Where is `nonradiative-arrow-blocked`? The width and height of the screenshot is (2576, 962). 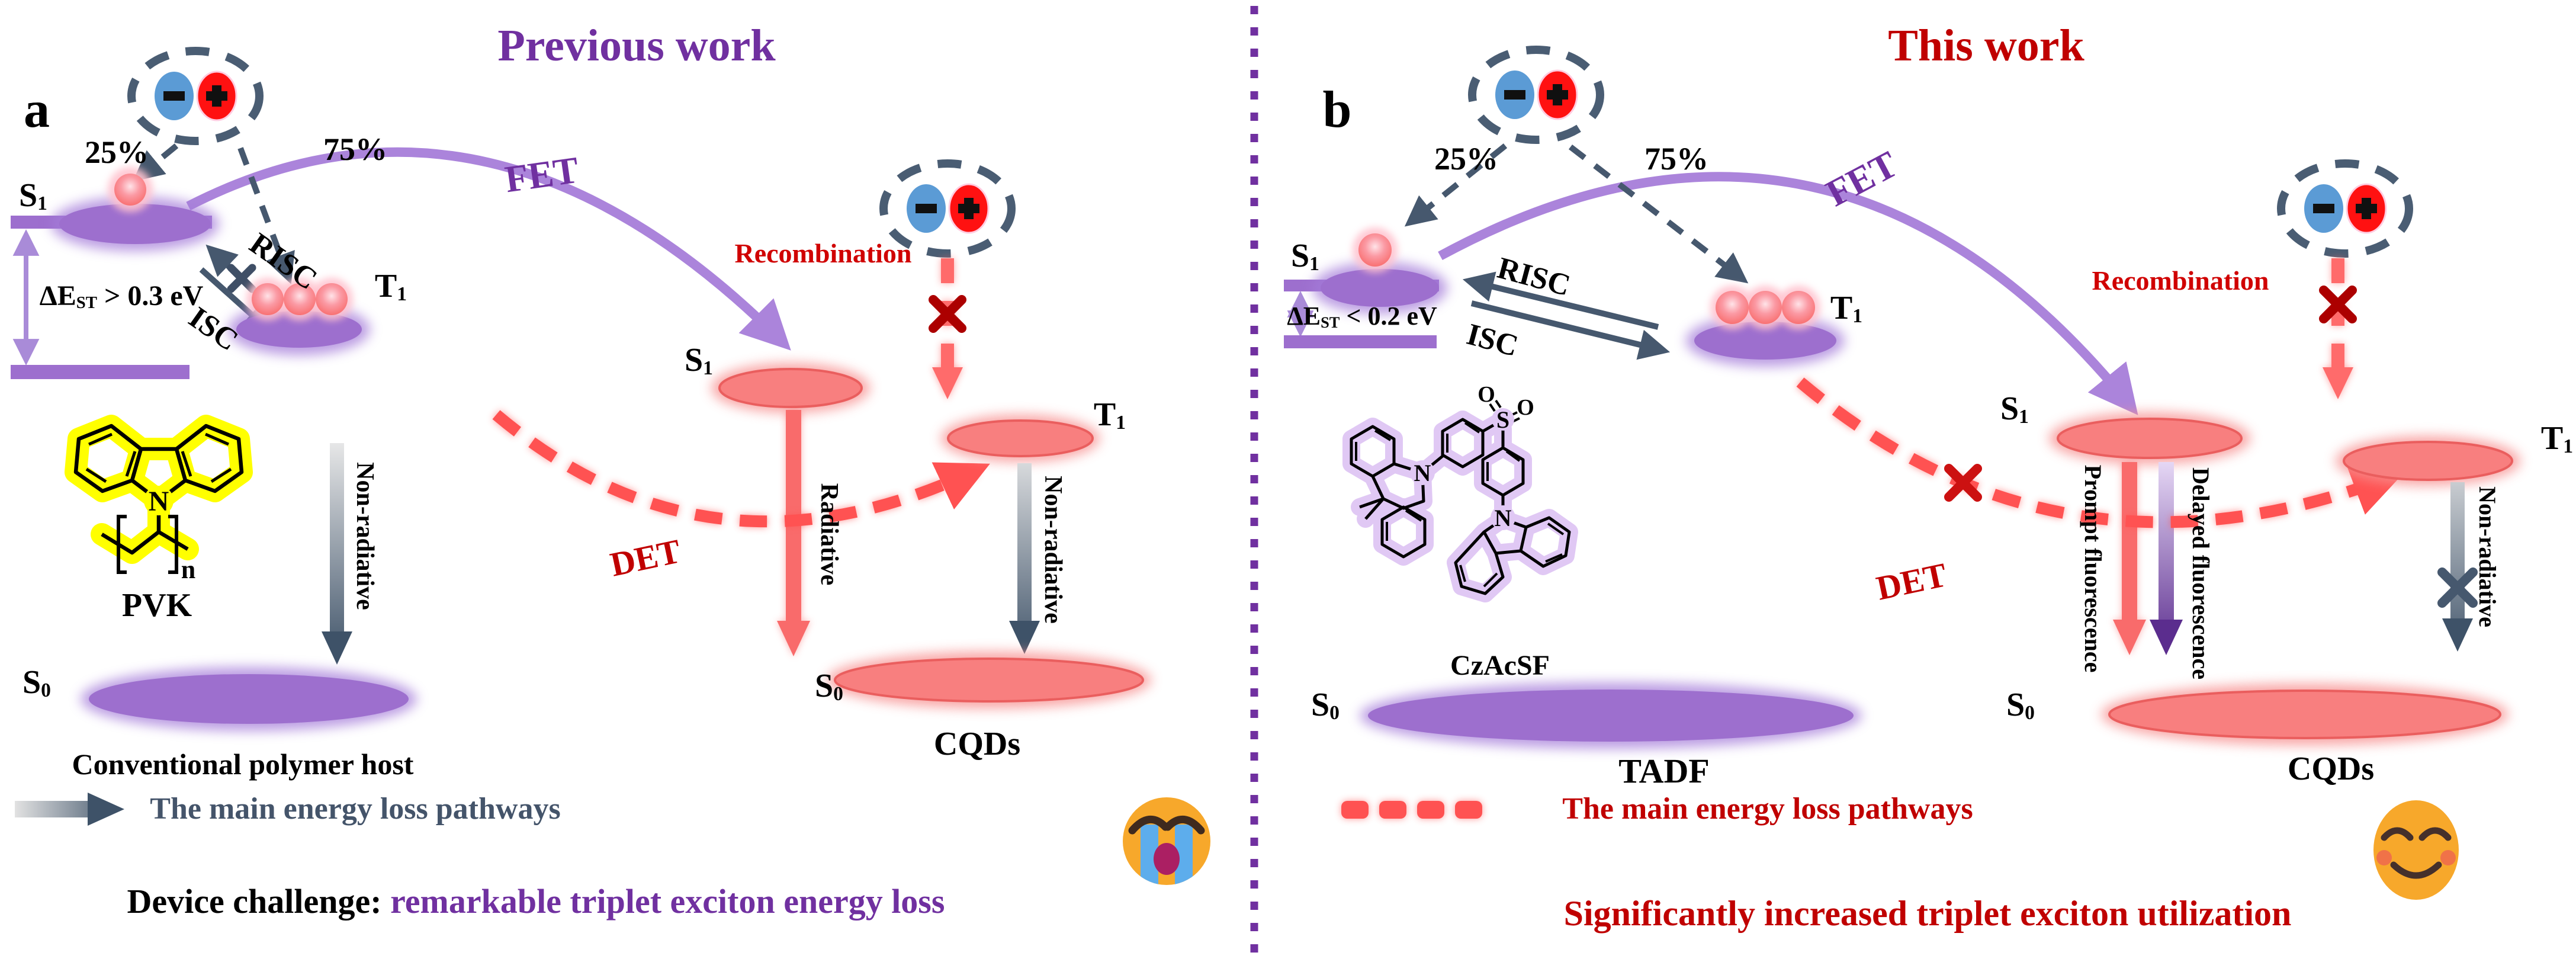 nonradiative-arrow-blocked is located at coordinates (2458, 567).